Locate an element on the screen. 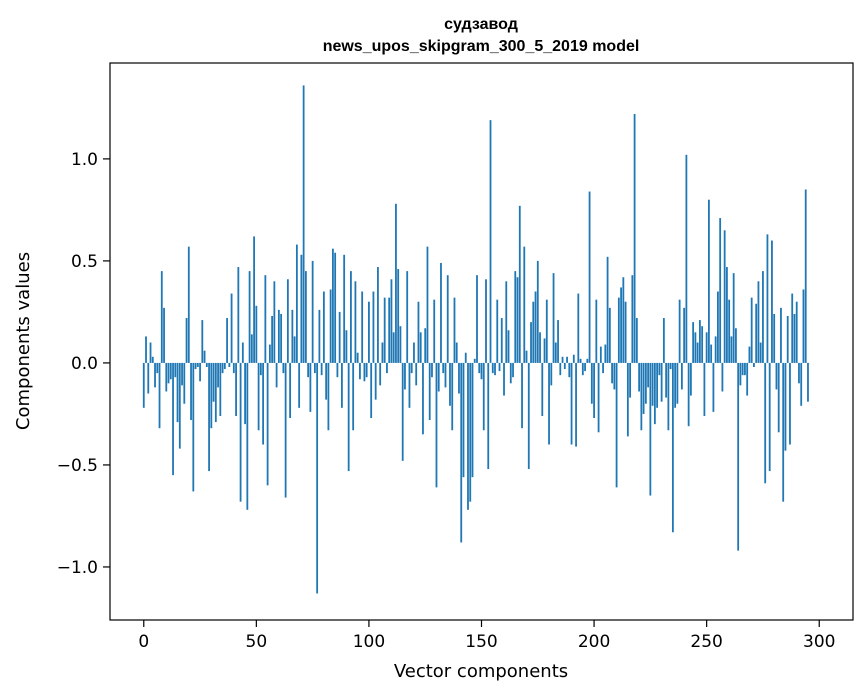 The width and height of the screenshot is (867, 696). chart-title-line1: судзавод is located at coordinates (481, 24).